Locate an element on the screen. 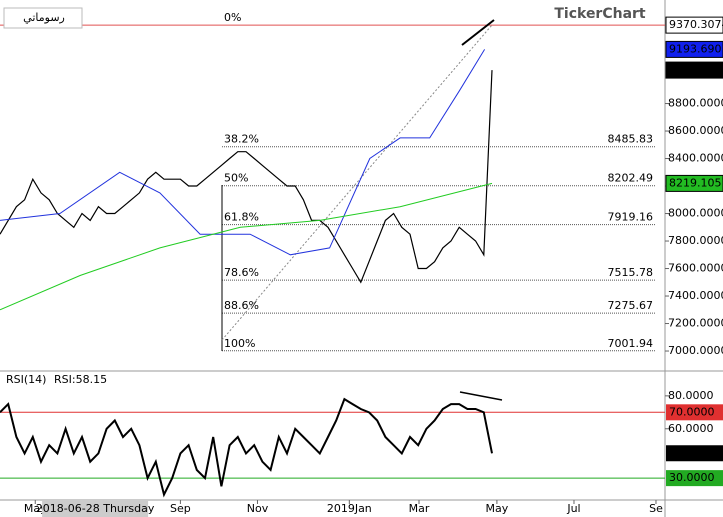 This screenshot has width=723, height=517. rsi-reading: RSI:58.15 is located at coordinates (80, 379).